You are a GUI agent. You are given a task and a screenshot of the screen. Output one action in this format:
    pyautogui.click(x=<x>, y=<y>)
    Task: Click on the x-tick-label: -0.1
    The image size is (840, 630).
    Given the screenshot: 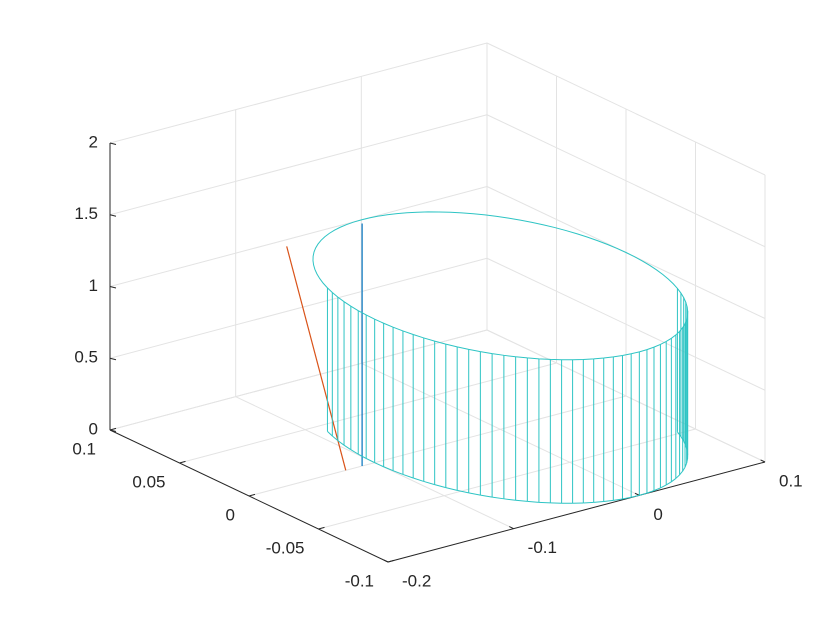 What is the action you would take?
    pyautogui.click(x=542, y=547)
    